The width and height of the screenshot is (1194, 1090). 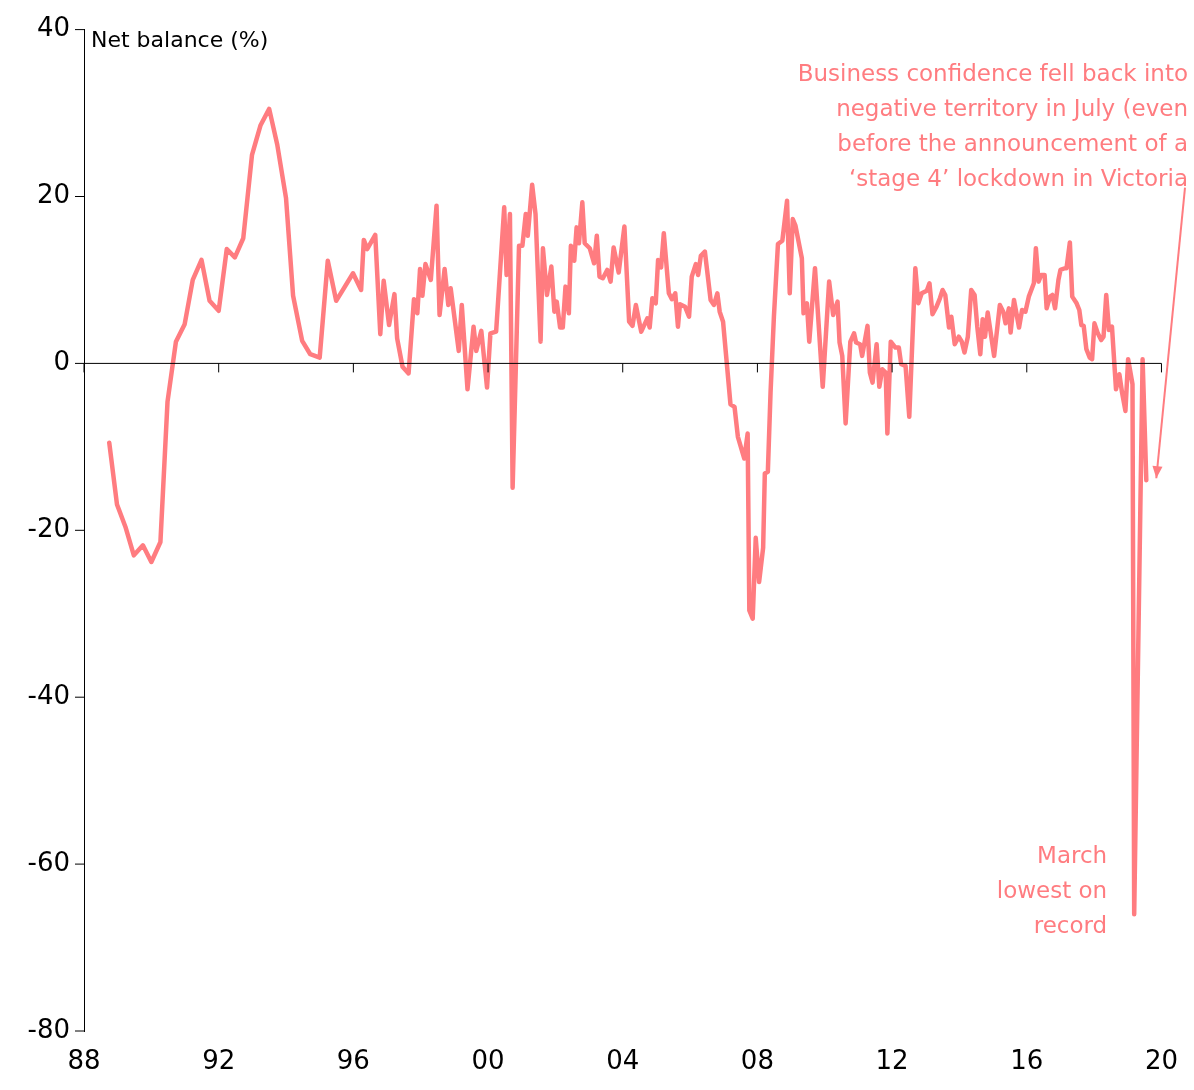 What do you see at coordinates (219, 1060) in the screenshot?
I see `x-tick-label: 92` at bounding box center [219, 1060].